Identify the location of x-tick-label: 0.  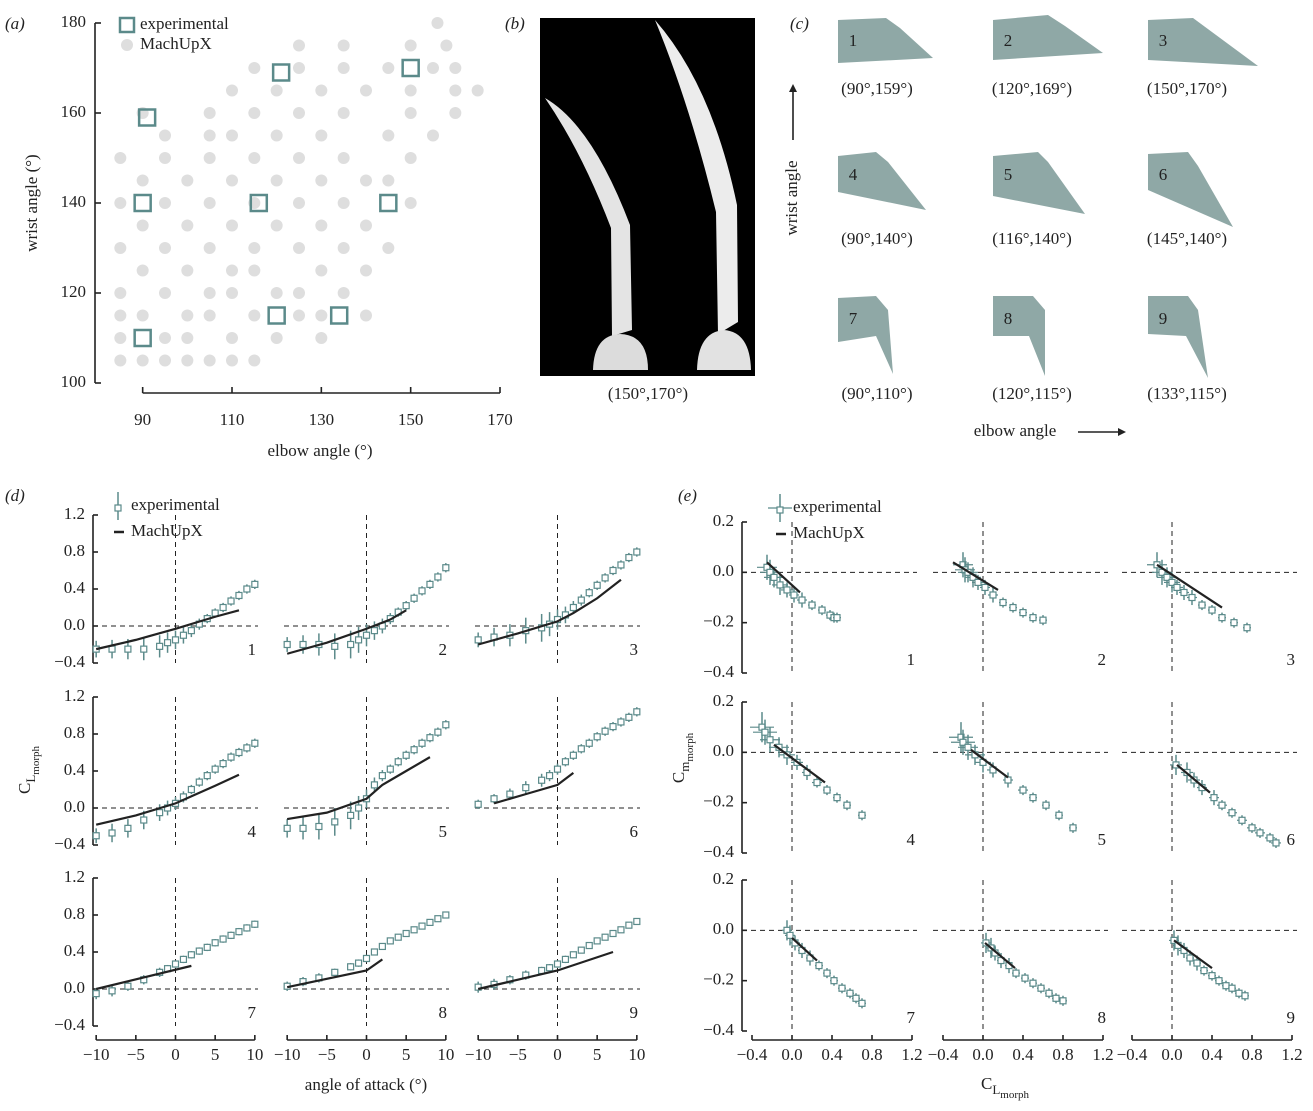
(366, 1054).